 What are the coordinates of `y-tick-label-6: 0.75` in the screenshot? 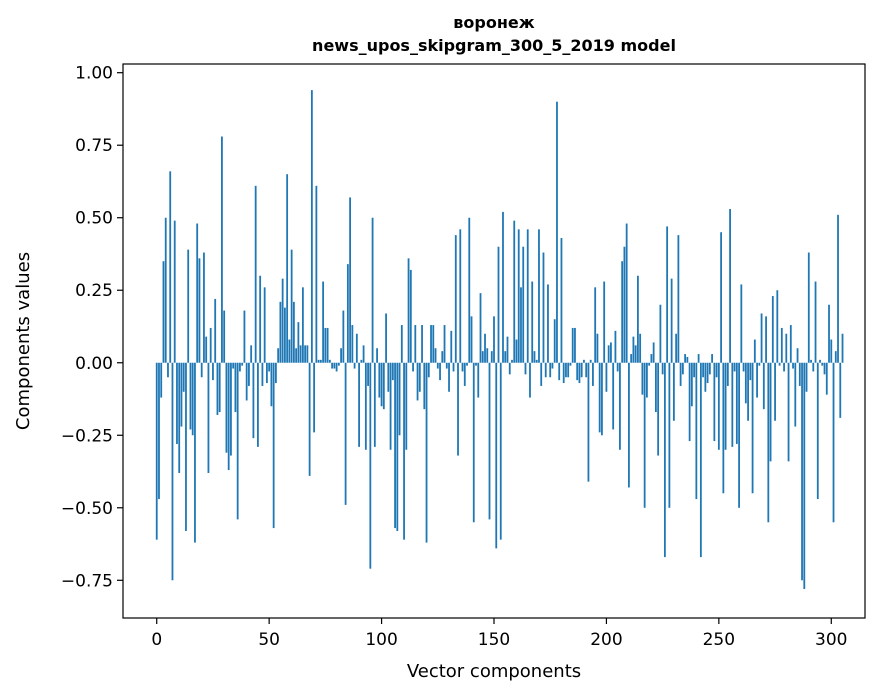 It's located at (94, 146).